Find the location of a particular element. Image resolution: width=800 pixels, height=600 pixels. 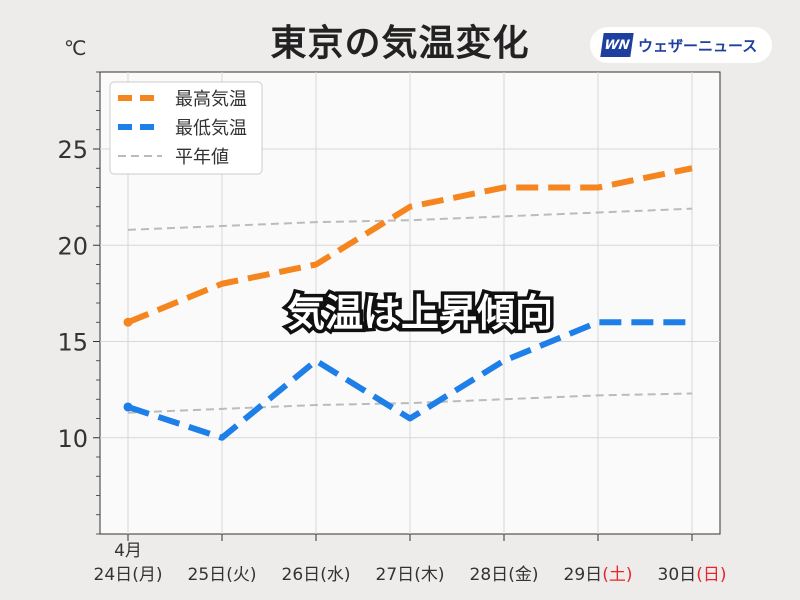

trend-banner: 気温は上昇傾向 is located at coordinates (419, 313).